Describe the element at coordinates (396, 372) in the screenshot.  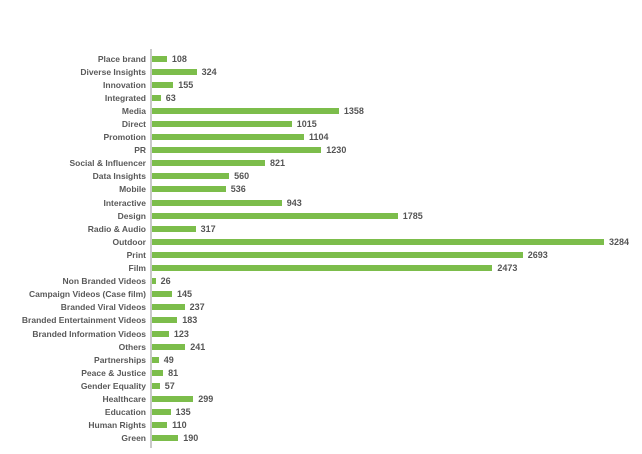
I see `bar-track: 81` at that location.